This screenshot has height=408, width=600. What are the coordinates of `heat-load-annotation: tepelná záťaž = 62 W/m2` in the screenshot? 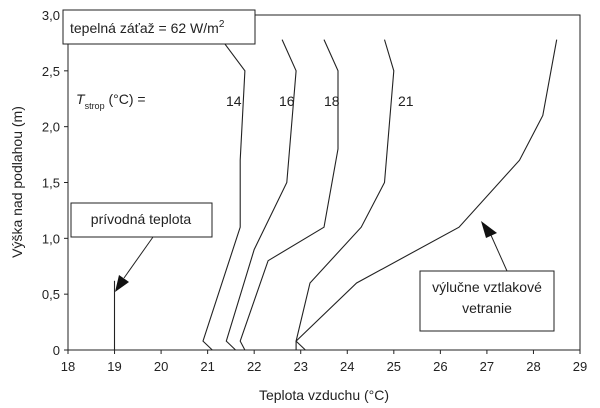 It's located at (159, 27).